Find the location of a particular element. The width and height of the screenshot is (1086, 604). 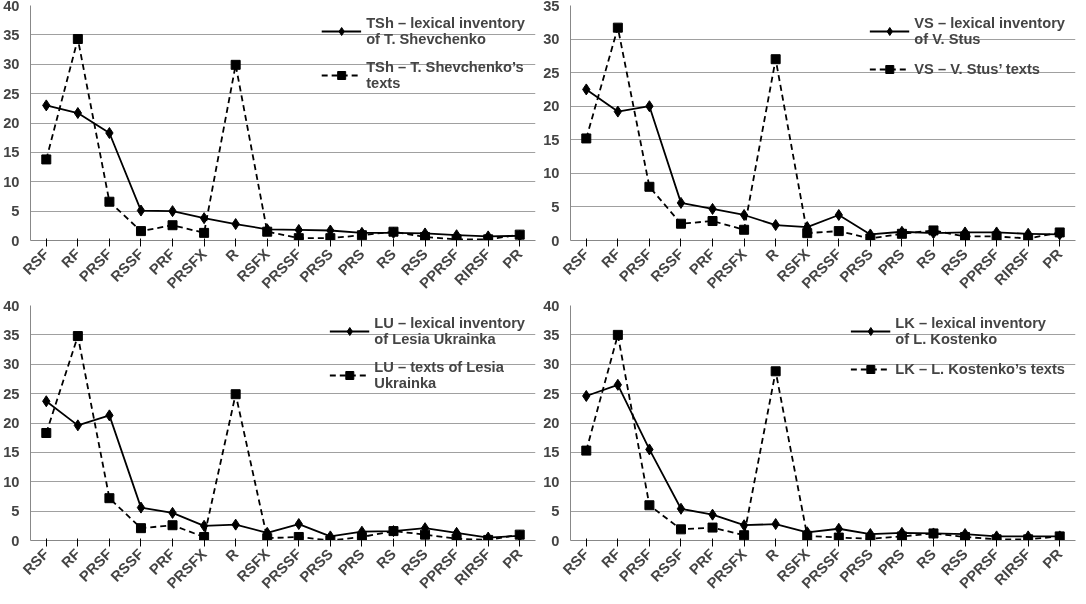

legend-label: TSh – lexical inventory of T. Shevchenko is located at coordinates (445, 31).